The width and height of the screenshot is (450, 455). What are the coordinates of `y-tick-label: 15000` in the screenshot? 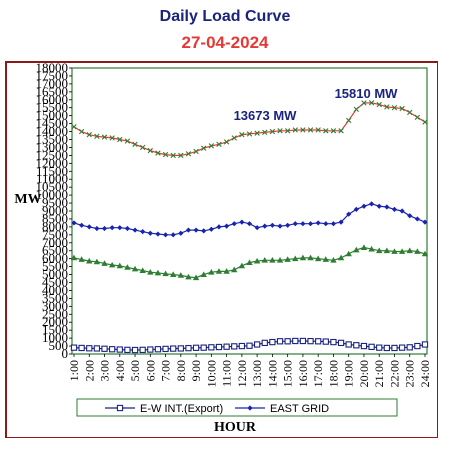 It's located at (52, 115).